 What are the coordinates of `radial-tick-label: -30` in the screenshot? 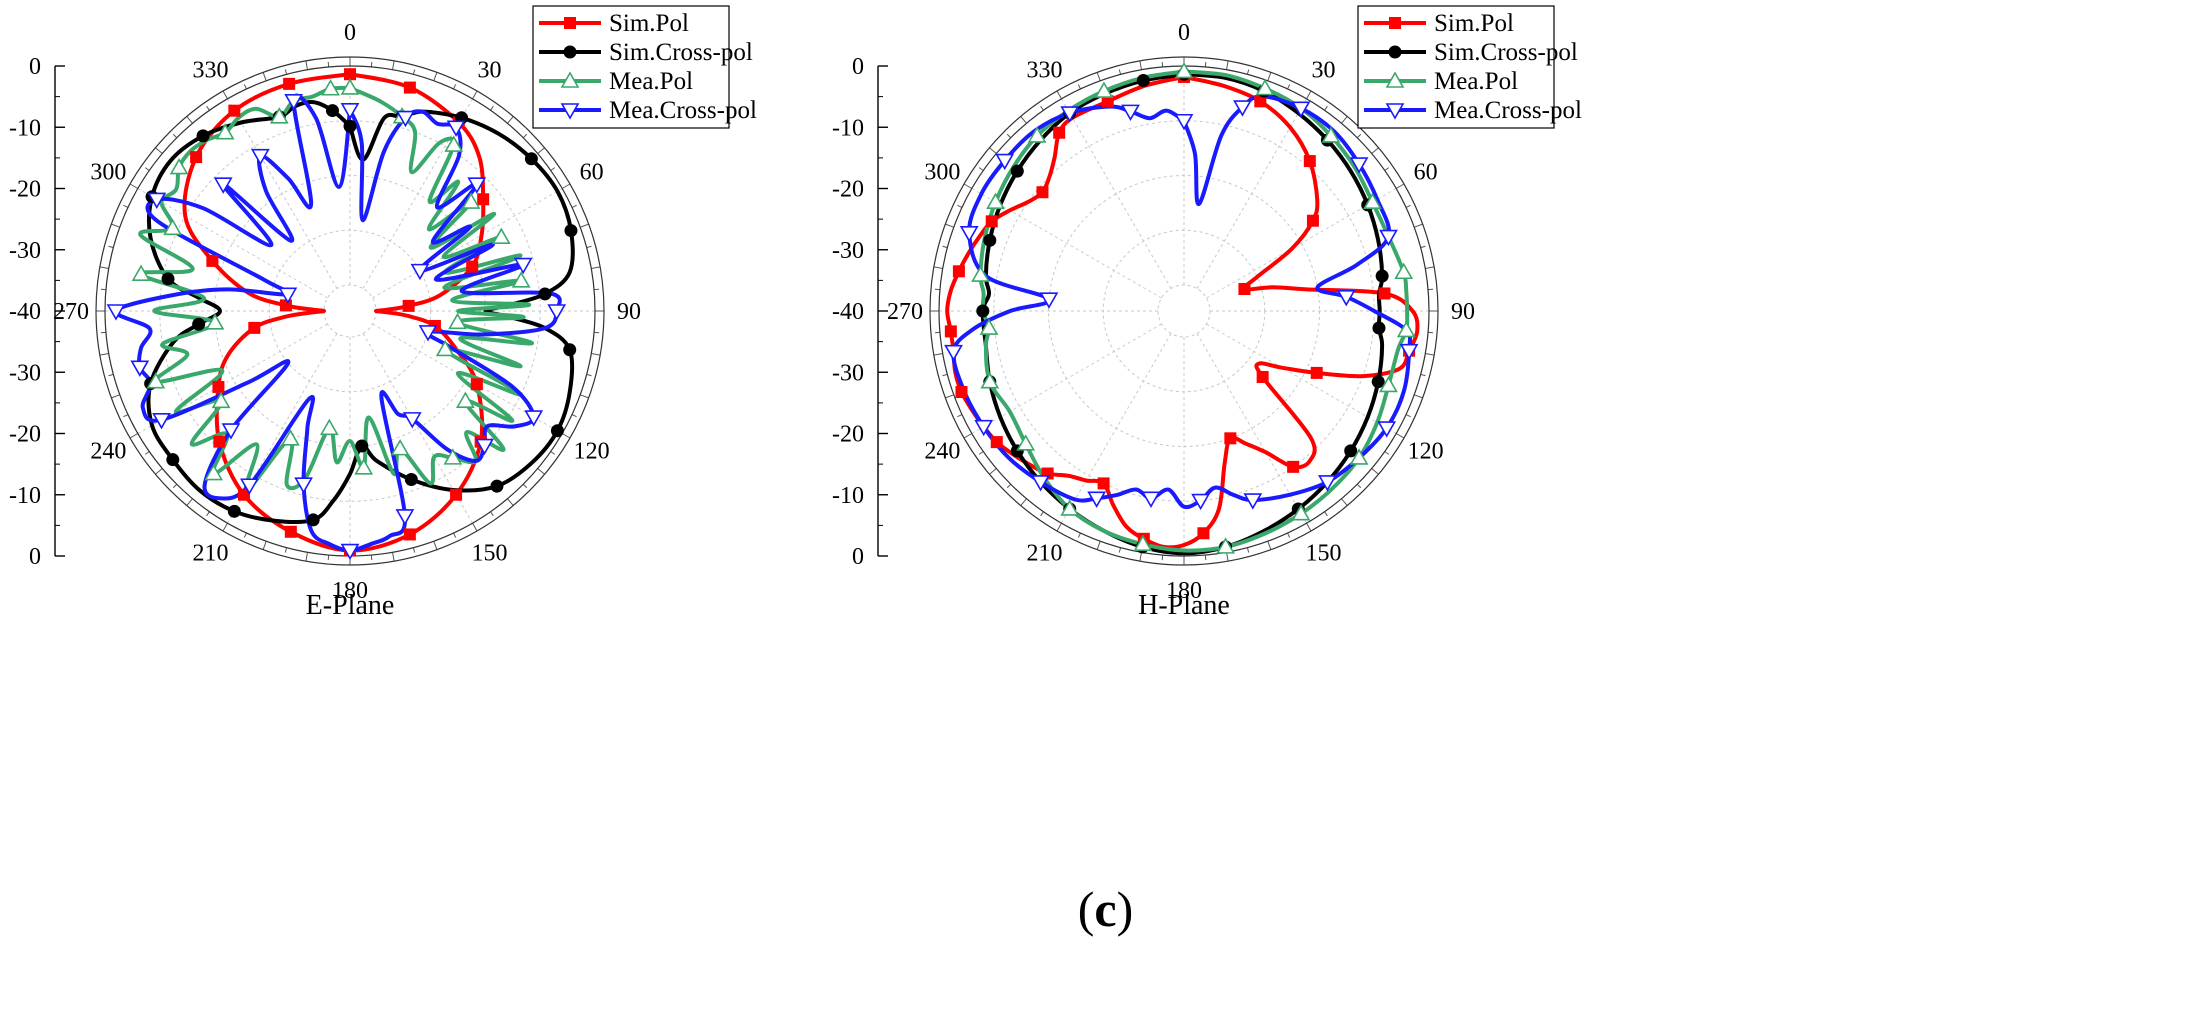 It's located at (25, 373).